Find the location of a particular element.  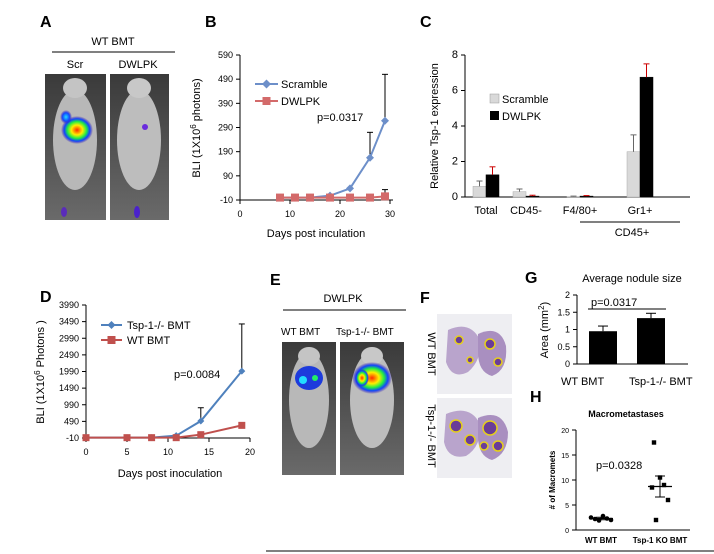

panel-d-x-label: Days post inoculation is located at coordinates (170, 474).